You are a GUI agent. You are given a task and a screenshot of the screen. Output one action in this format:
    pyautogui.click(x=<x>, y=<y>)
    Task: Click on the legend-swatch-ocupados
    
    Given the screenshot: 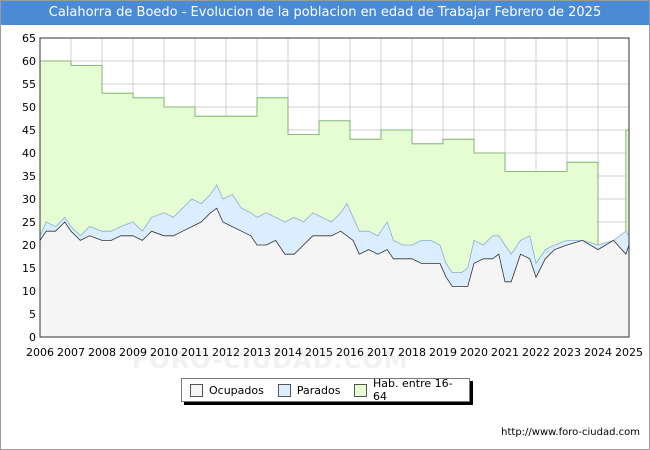 What is the action you would take?
    pyautogui.click(x=196, y=390)
    